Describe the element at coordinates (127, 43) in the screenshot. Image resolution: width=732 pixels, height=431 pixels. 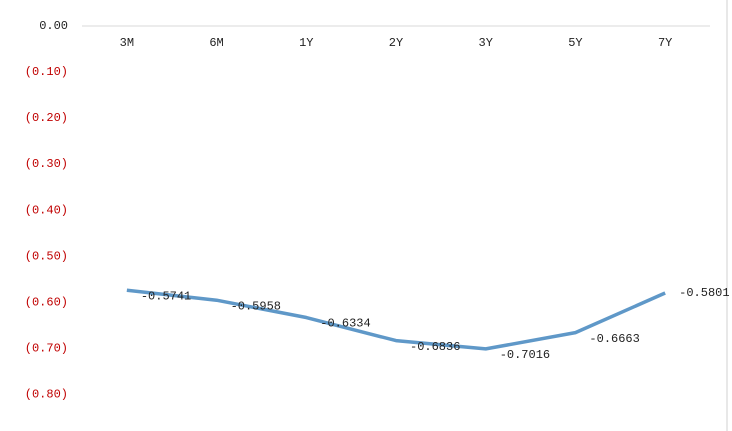
I see `x-tick-label: 3M` at that location.